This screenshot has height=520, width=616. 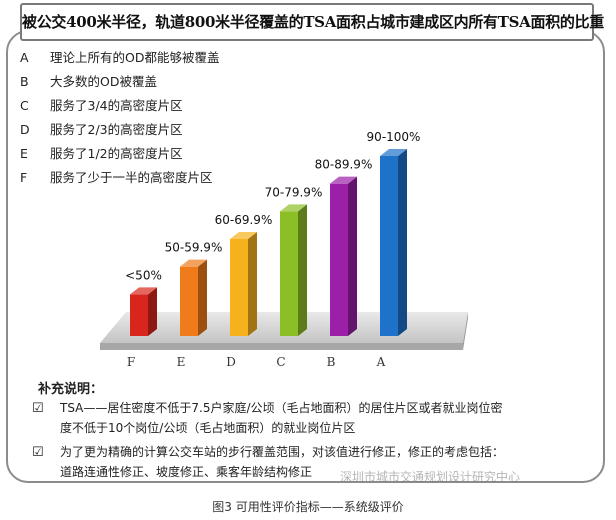 I want to click on chart-floor-side, so click(x=465, y=331).